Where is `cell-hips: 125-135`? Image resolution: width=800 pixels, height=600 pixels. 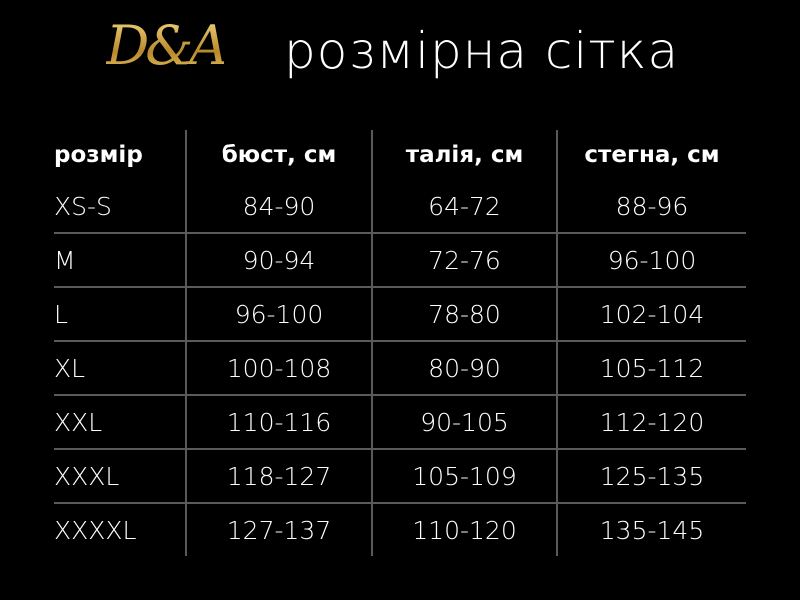 cell-hips: 125-135 is located at coordinates (651, 476).